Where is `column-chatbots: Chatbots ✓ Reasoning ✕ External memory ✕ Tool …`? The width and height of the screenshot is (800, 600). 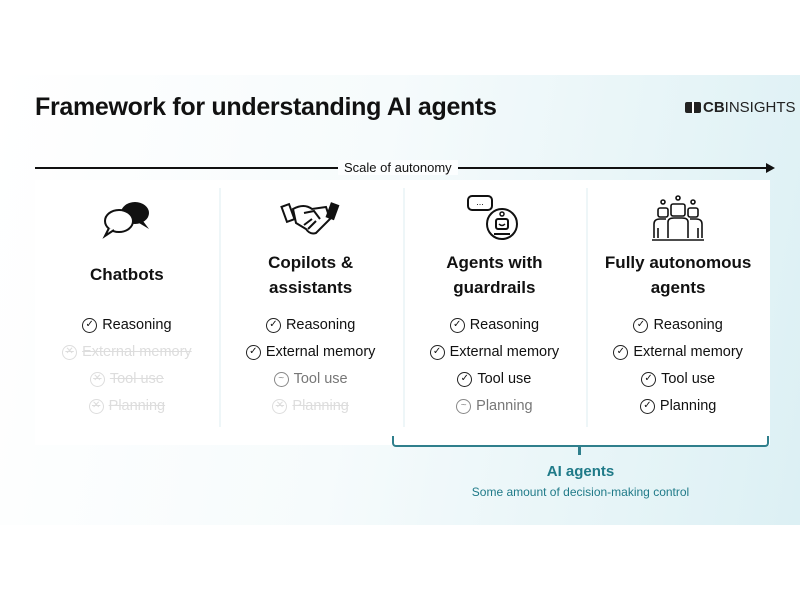 column-chatbots: Chatbots ✓ Reasoning ✕ External memory ✕ Tool … is located at coordinates (127, 312).